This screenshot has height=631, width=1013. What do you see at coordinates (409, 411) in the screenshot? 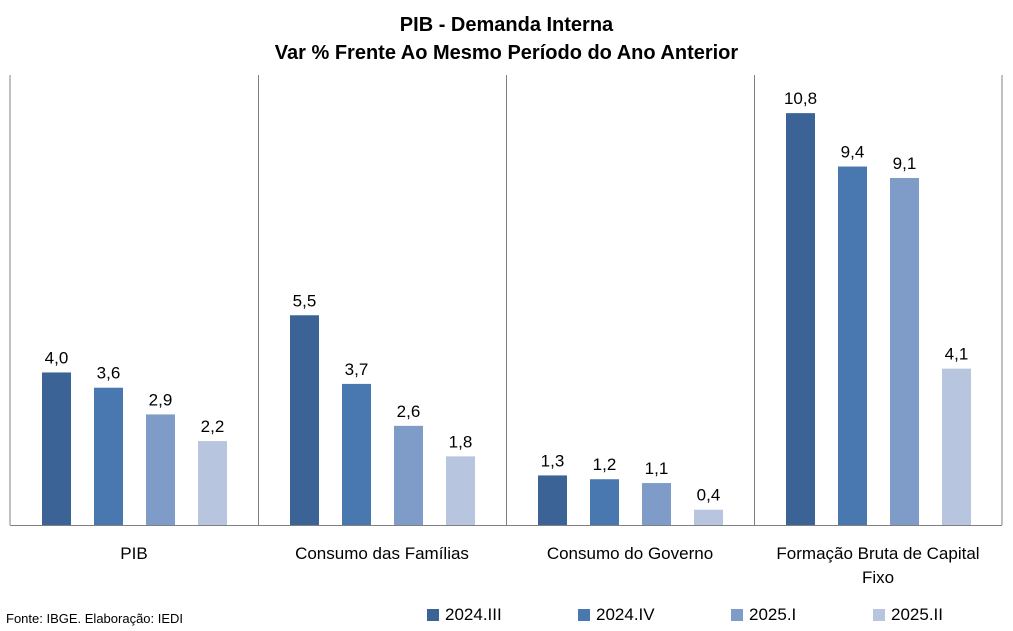
I see `data-label: 2,6` at bounding box center [409, 411].